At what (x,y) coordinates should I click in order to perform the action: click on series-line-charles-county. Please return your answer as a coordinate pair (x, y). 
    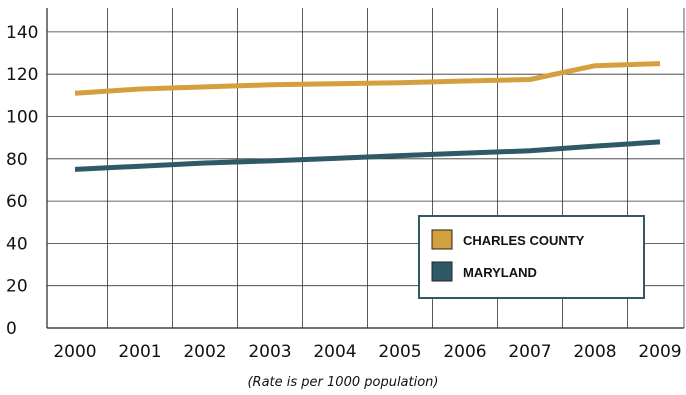
    Looking at the image, I should click on (367, 78).